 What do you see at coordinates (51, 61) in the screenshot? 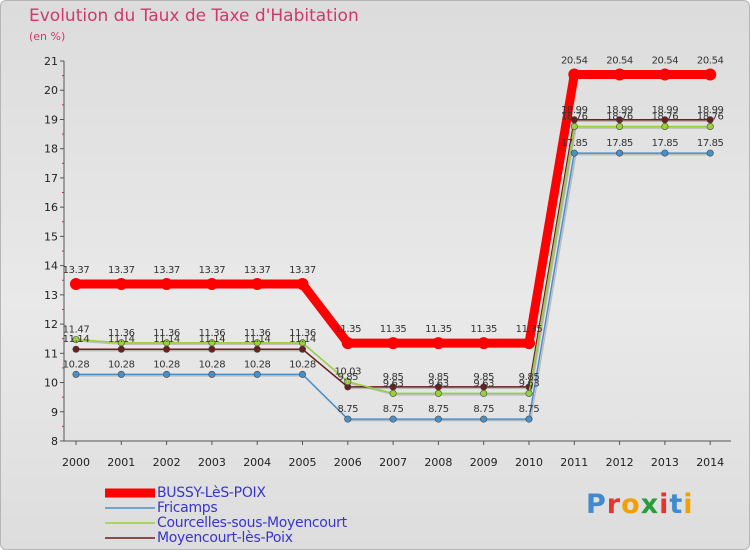
I see `y-tick-label: 21` at bounding box center [51, 61].